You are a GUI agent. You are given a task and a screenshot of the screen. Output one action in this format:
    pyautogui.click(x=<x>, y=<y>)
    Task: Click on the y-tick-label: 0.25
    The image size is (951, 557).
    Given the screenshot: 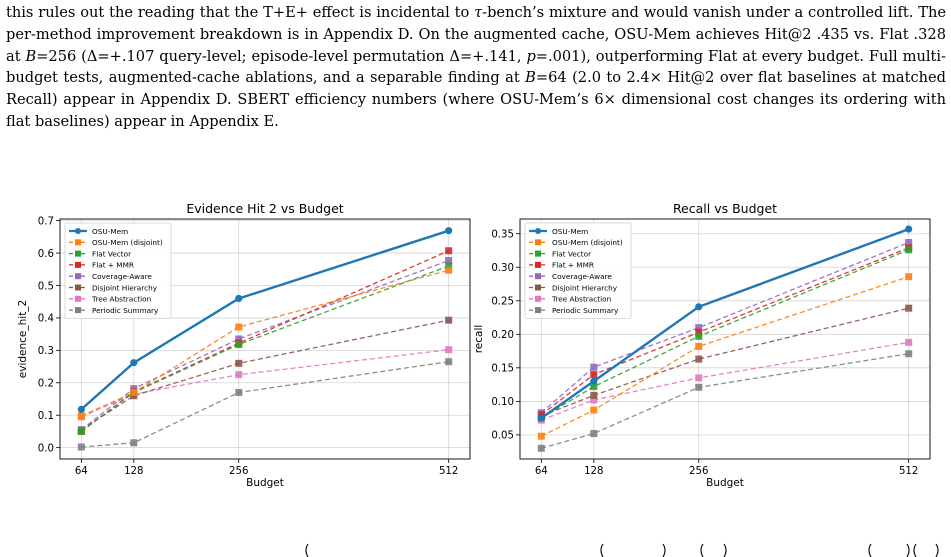 What is the action you would take?
    pyautogui.click(x=502, y=302)
    